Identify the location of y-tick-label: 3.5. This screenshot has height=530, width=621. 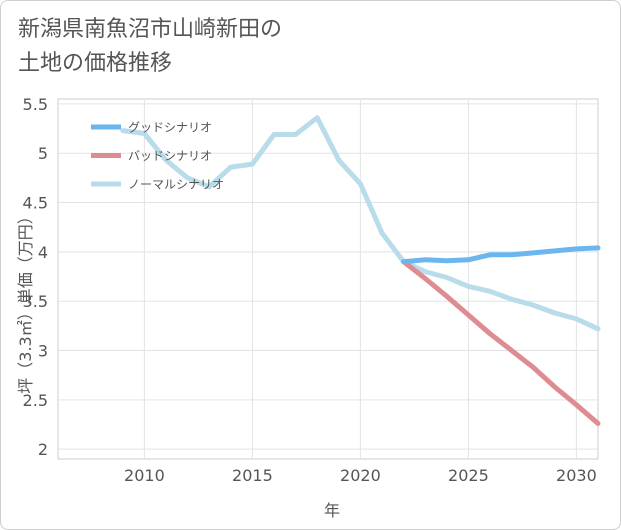
(35, 301).